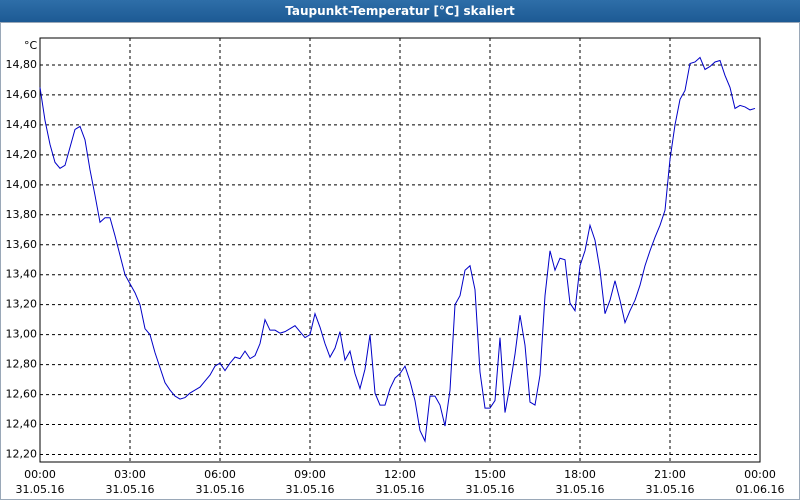 This screenshot has width=800, height=500. What do you see at coordinates (22, 394) in the screenshot?
I see `y-tick-label: 12,60` at bounding box center [22, 394].